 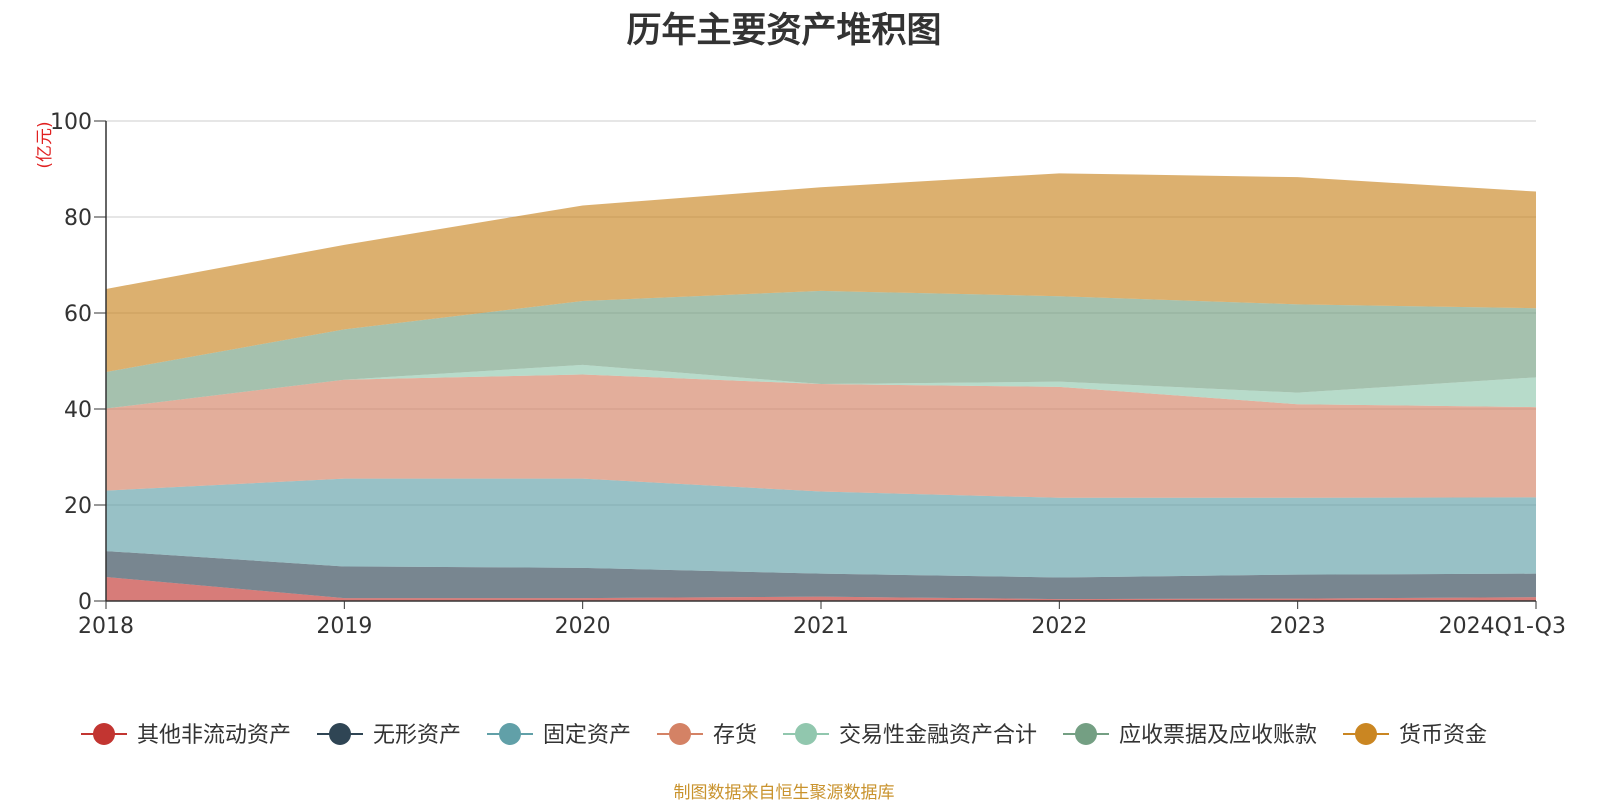 What do you see at coordinates (106, 626) in the screenshot?
I see `x-tick-label: 2018` at bounding box center [106, 626].